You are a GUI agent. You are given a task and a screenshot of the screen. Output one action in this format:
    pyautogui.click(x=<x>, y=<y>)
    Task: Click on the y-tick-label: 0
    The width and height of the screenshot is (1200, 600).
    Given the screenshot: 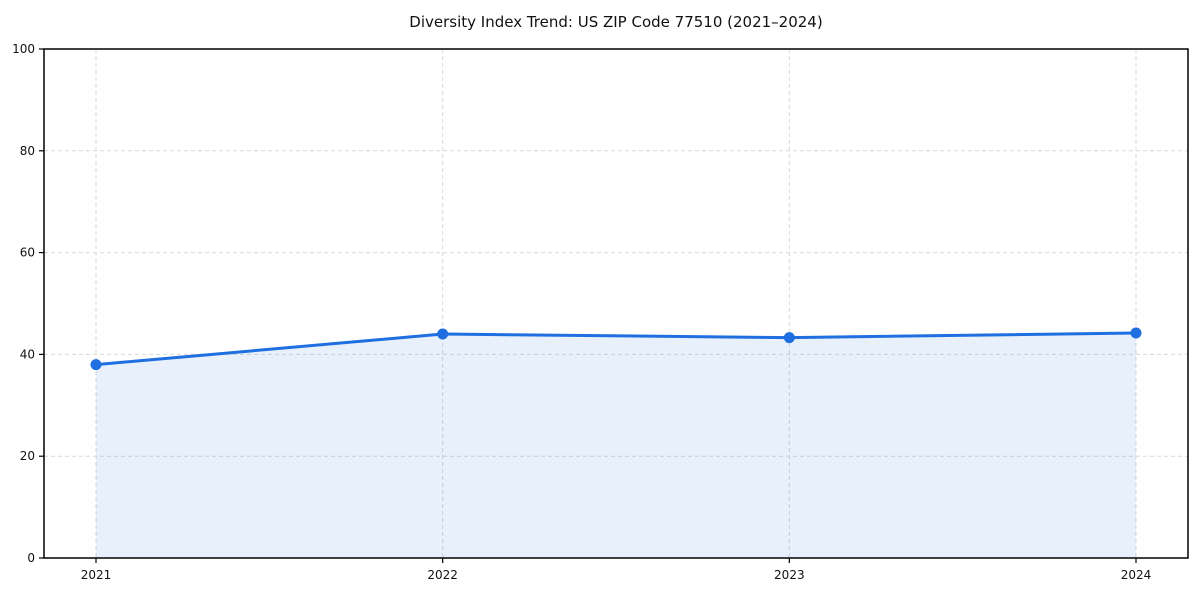 What is the action you would take?
    pyautogui.click(x=31, y=558)
    